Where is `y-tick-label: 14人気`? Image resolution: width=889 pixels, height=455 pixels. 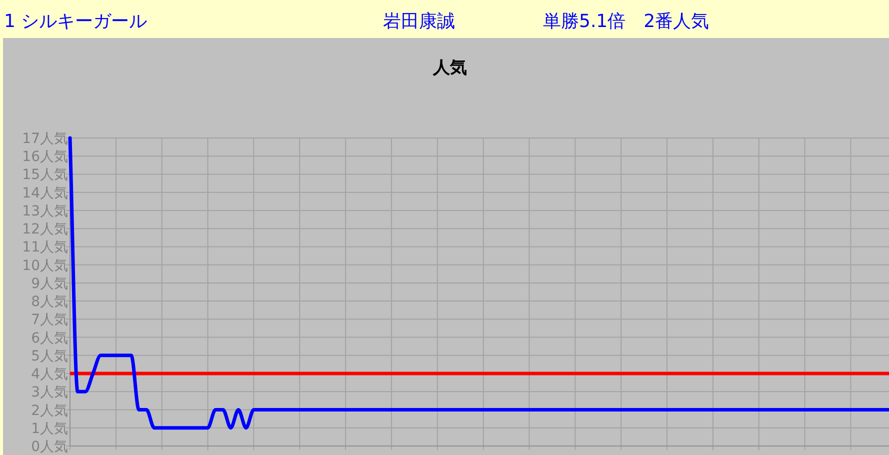 y-tick-label: 14人気 is located at coordinates (45, 193).